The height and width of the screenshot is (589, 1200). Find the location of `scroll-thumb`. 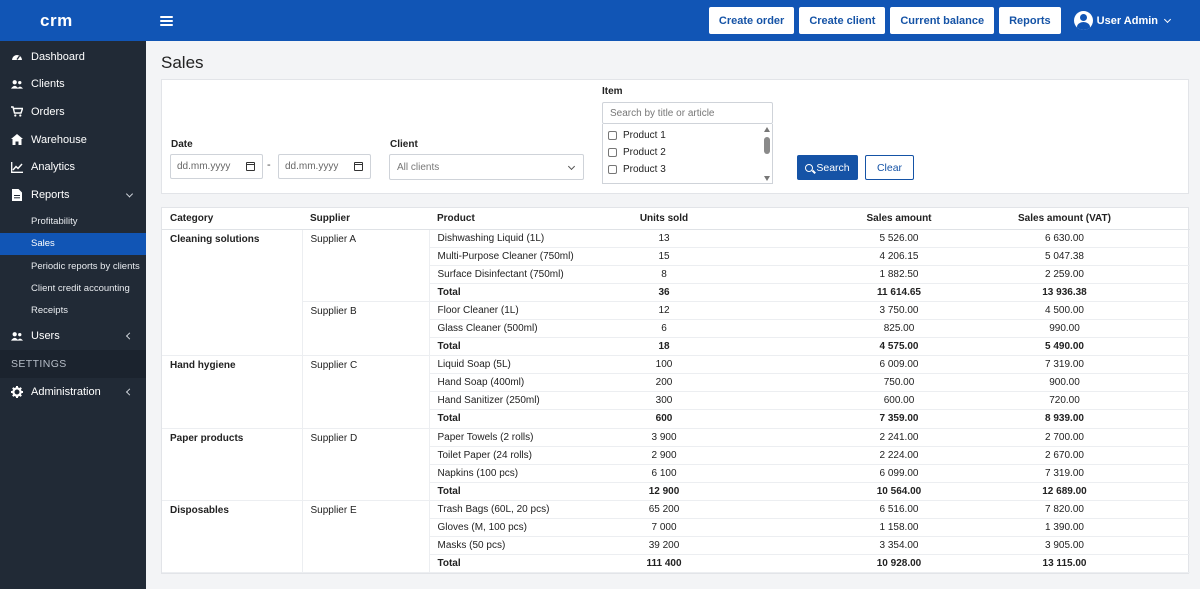

scroll-thumb is located at coordinates (767, 145).